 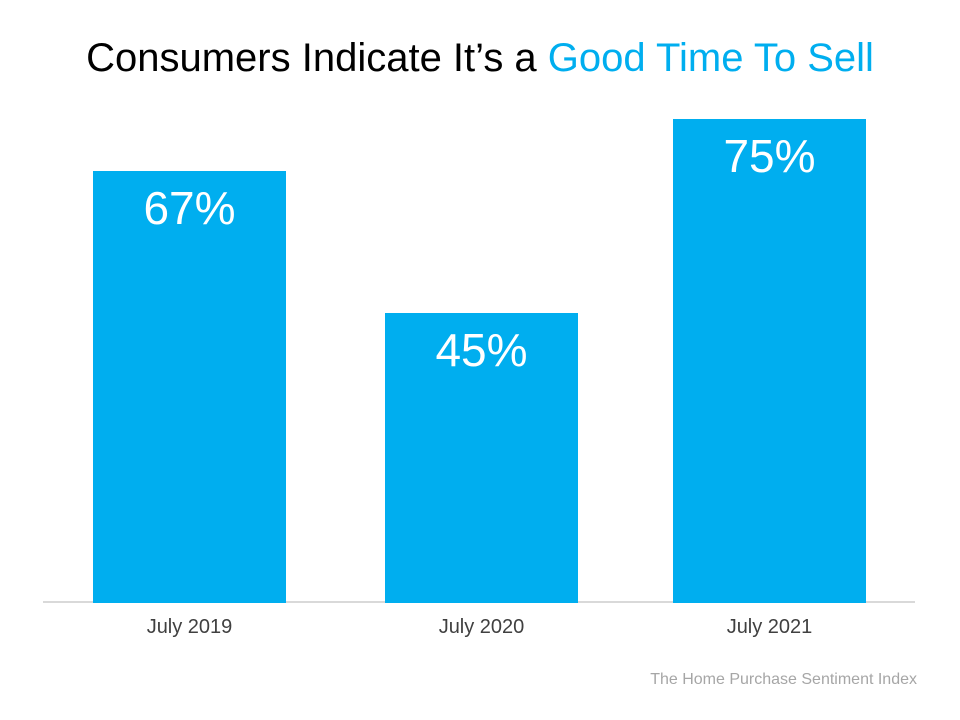 What do you see at coordinates (710, 58) in the screenshot?
I see `chart-title-highlight: Good Time To Sell` at bounding box center [710, 58].